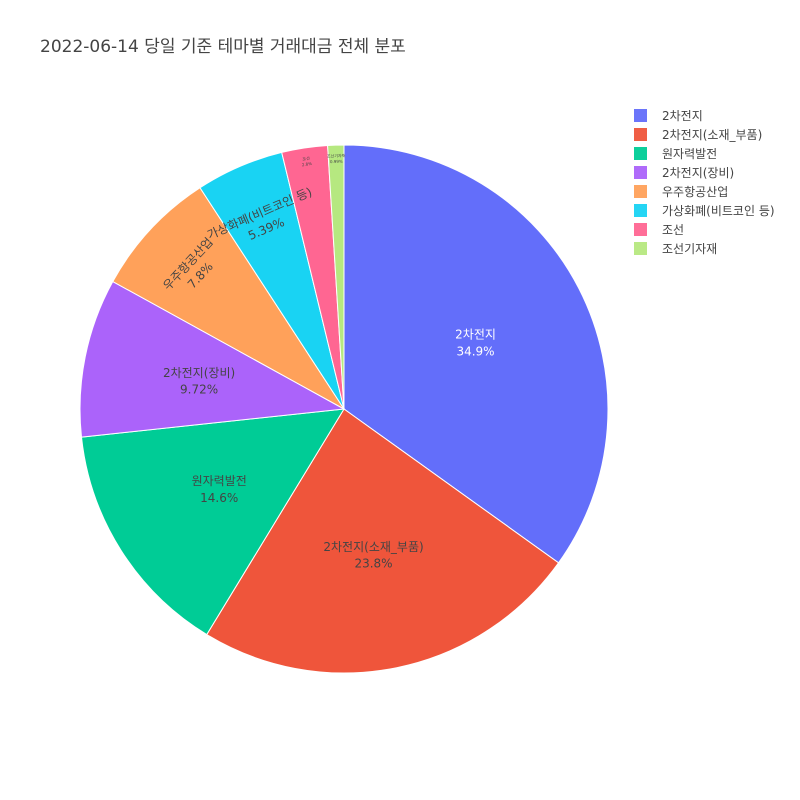 This screenshot has height=800, width=800. Describe the element at coordinates (373, 555) in the screenshot. I see `slice-label-2: 2차전지(소재_부품) 23.8%` at that location.